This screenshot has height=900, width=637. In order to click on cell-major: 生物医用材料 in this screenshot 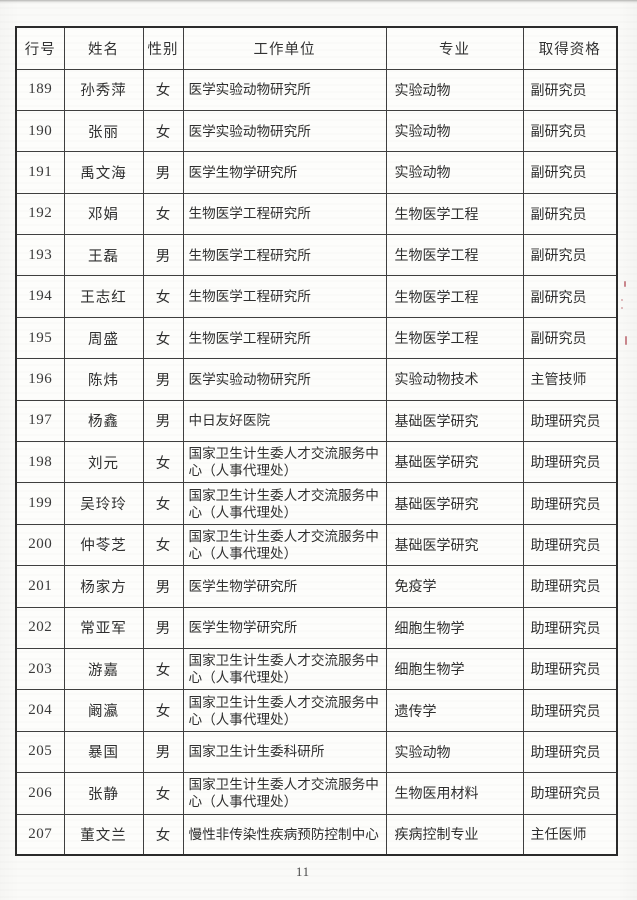, I will do `click(454, 793)`.